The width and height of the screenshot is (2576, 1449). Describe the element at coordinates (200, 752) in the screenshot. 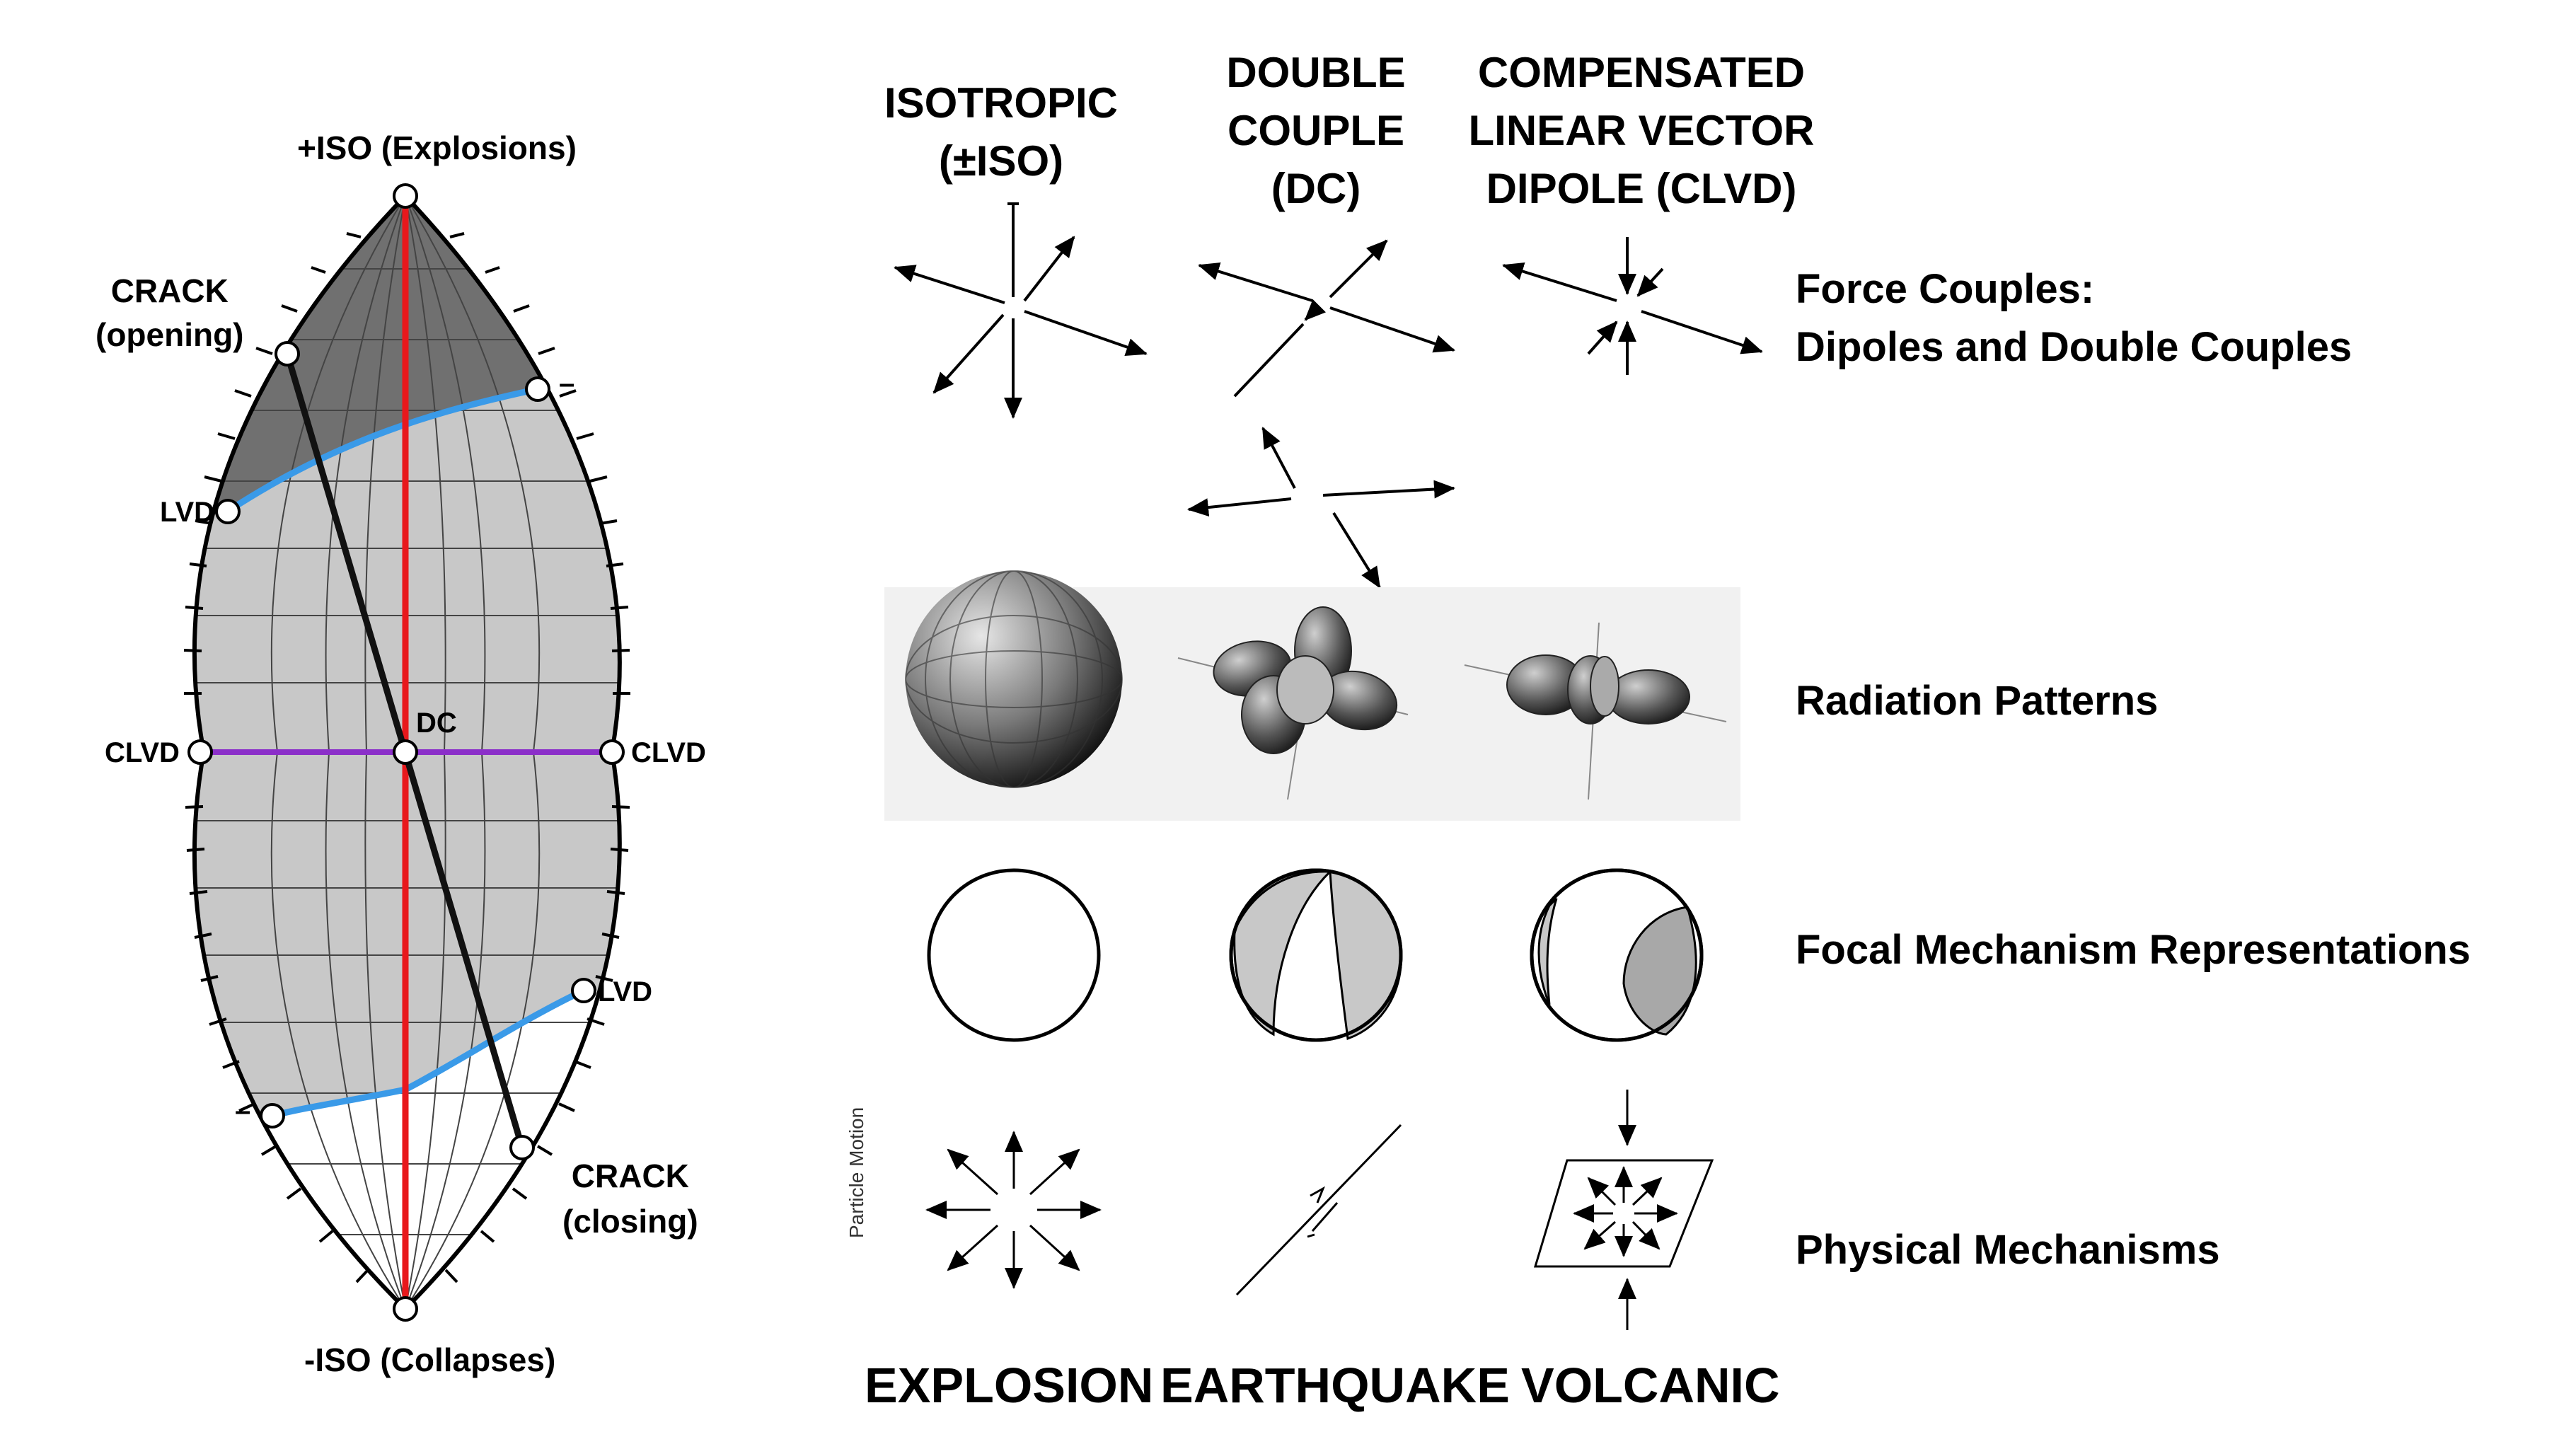

I see `node-clvd-left` at that location.